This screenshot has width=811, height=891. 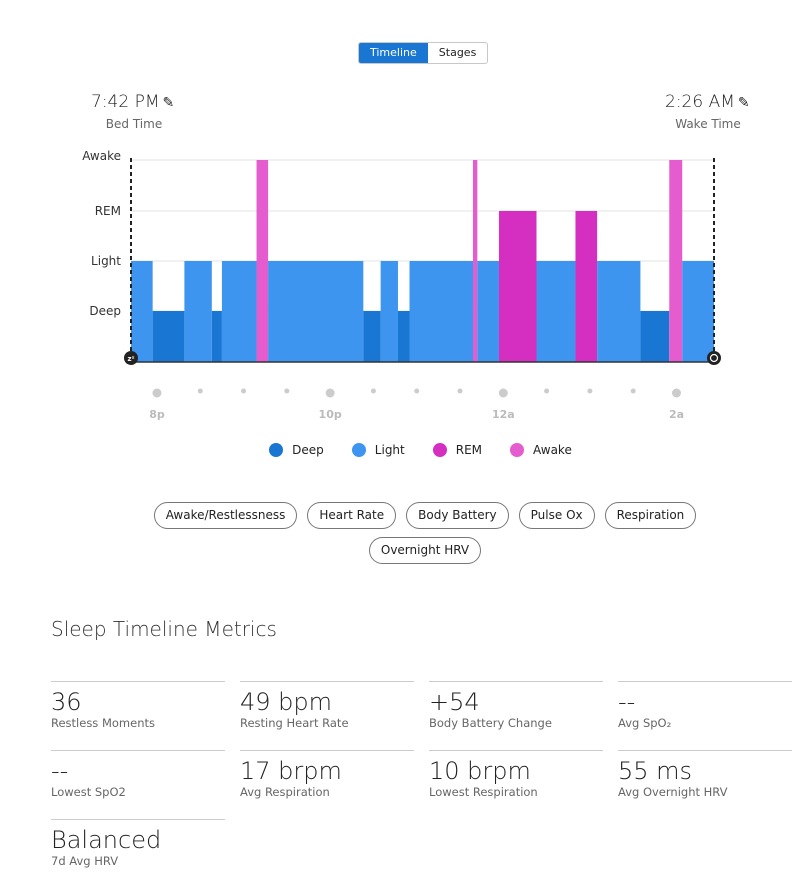 What do you see at coordinates (88, 792) in the screenshot?
I see `metric-label: Lowest SpO2` at bounding box center [88, 792].